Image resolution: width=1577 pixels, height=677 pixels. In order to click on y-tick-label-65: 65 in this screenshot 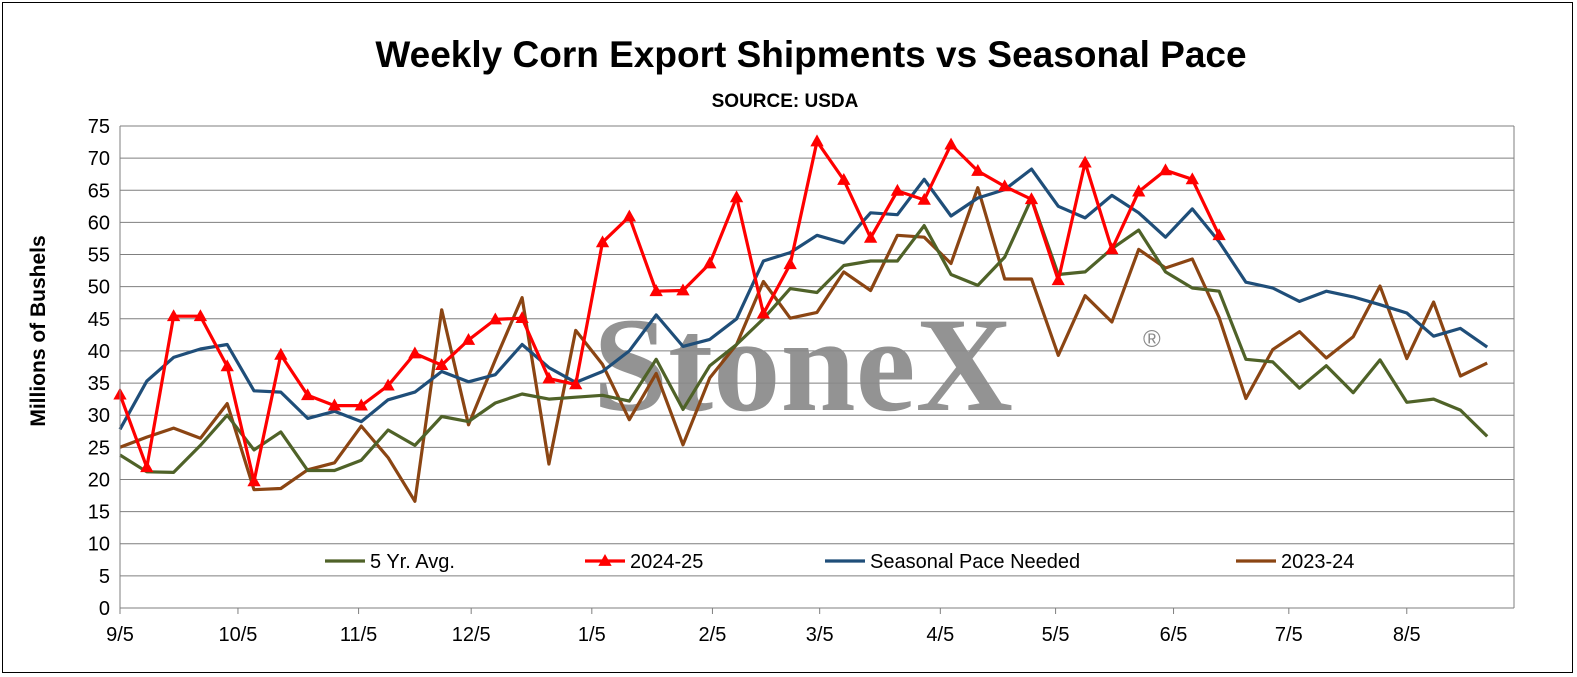, I will do `click(99, 191)`.